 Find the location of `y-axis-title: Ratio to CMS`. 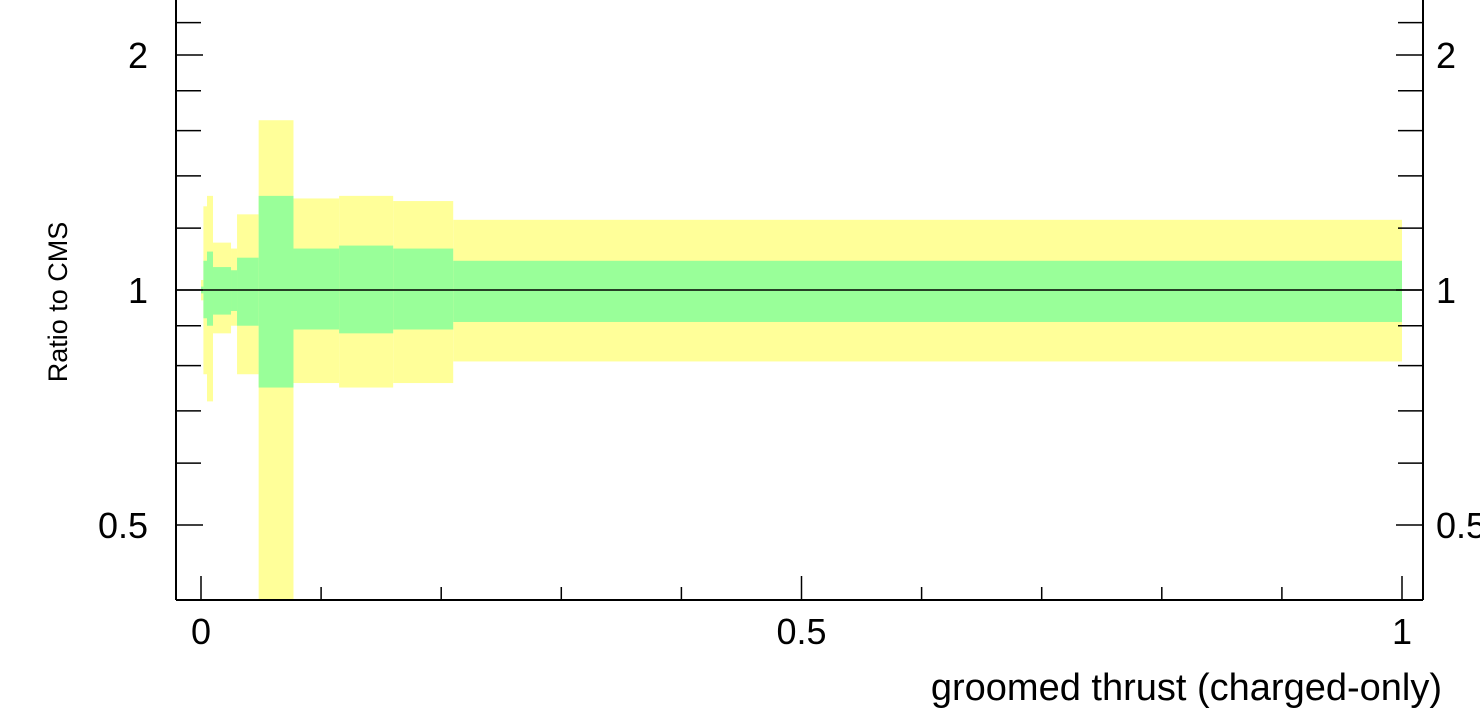

y-axis-title: Ratio to CMS is located at coordinates (58, 302).